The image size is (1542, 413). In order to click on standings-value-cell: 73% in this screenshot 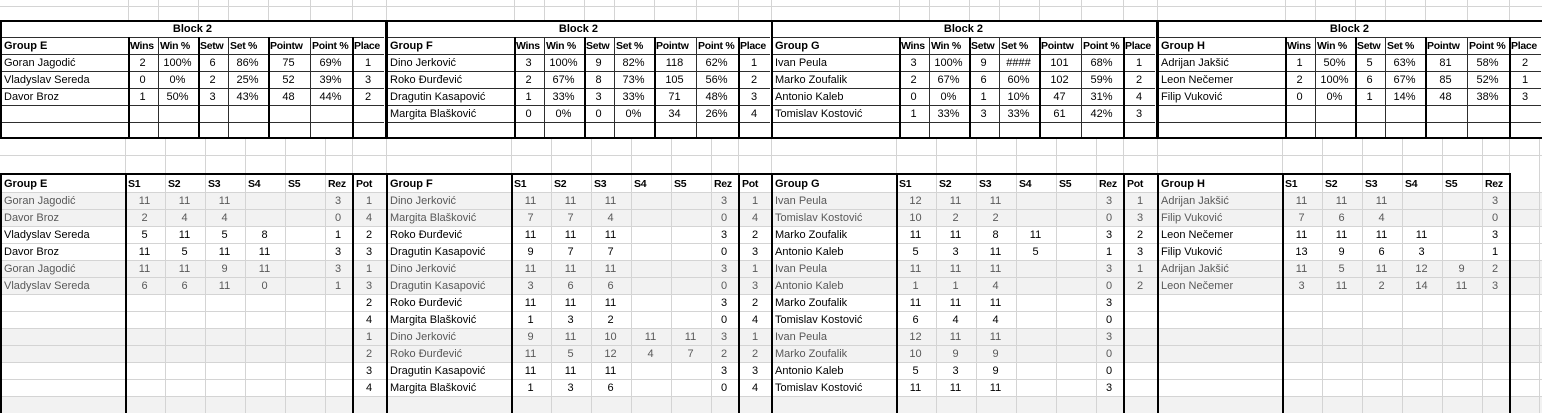, I will do `click(633, 80)`.